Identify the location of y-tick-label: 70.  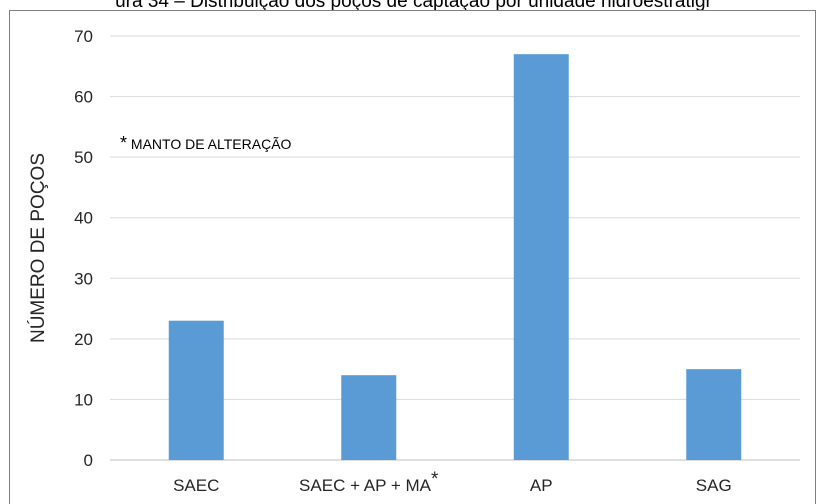
(83, 36).